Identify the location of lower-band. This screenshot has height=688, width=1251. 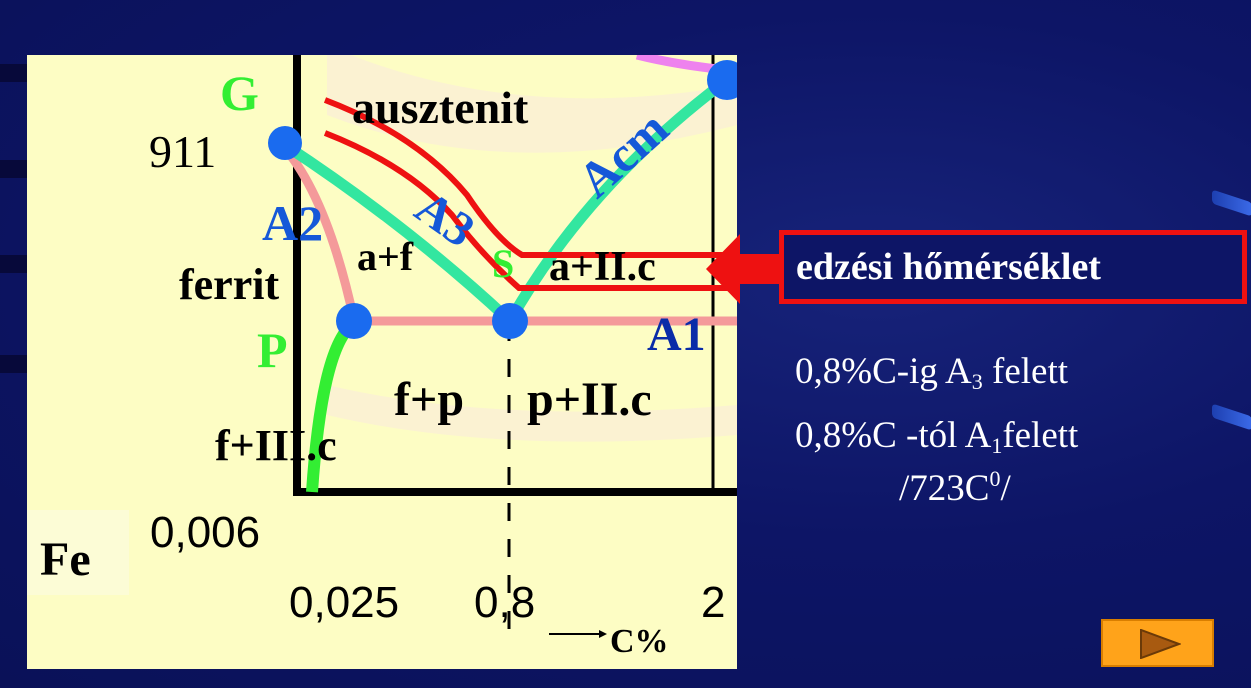
(532, 413).